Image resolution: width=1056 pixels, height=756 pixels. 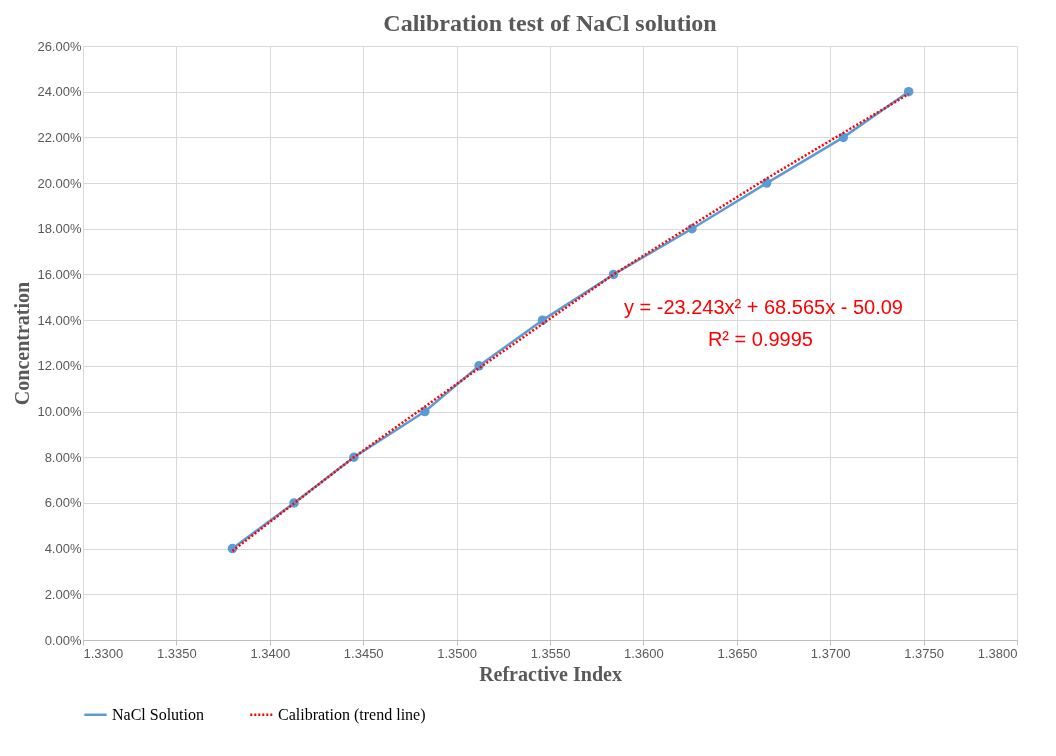 I want to click on legend-label: NaCl Solution, so click(x=158, y=714).